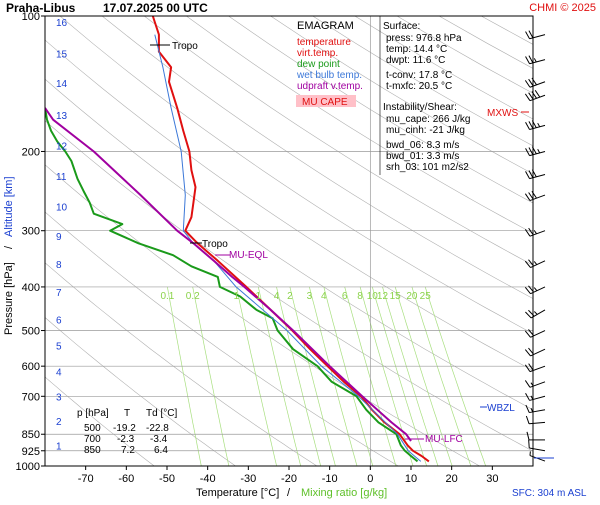 This screenshot has width=600, height=505. I want to click on x-tick-label: 20, so click(452, 479).